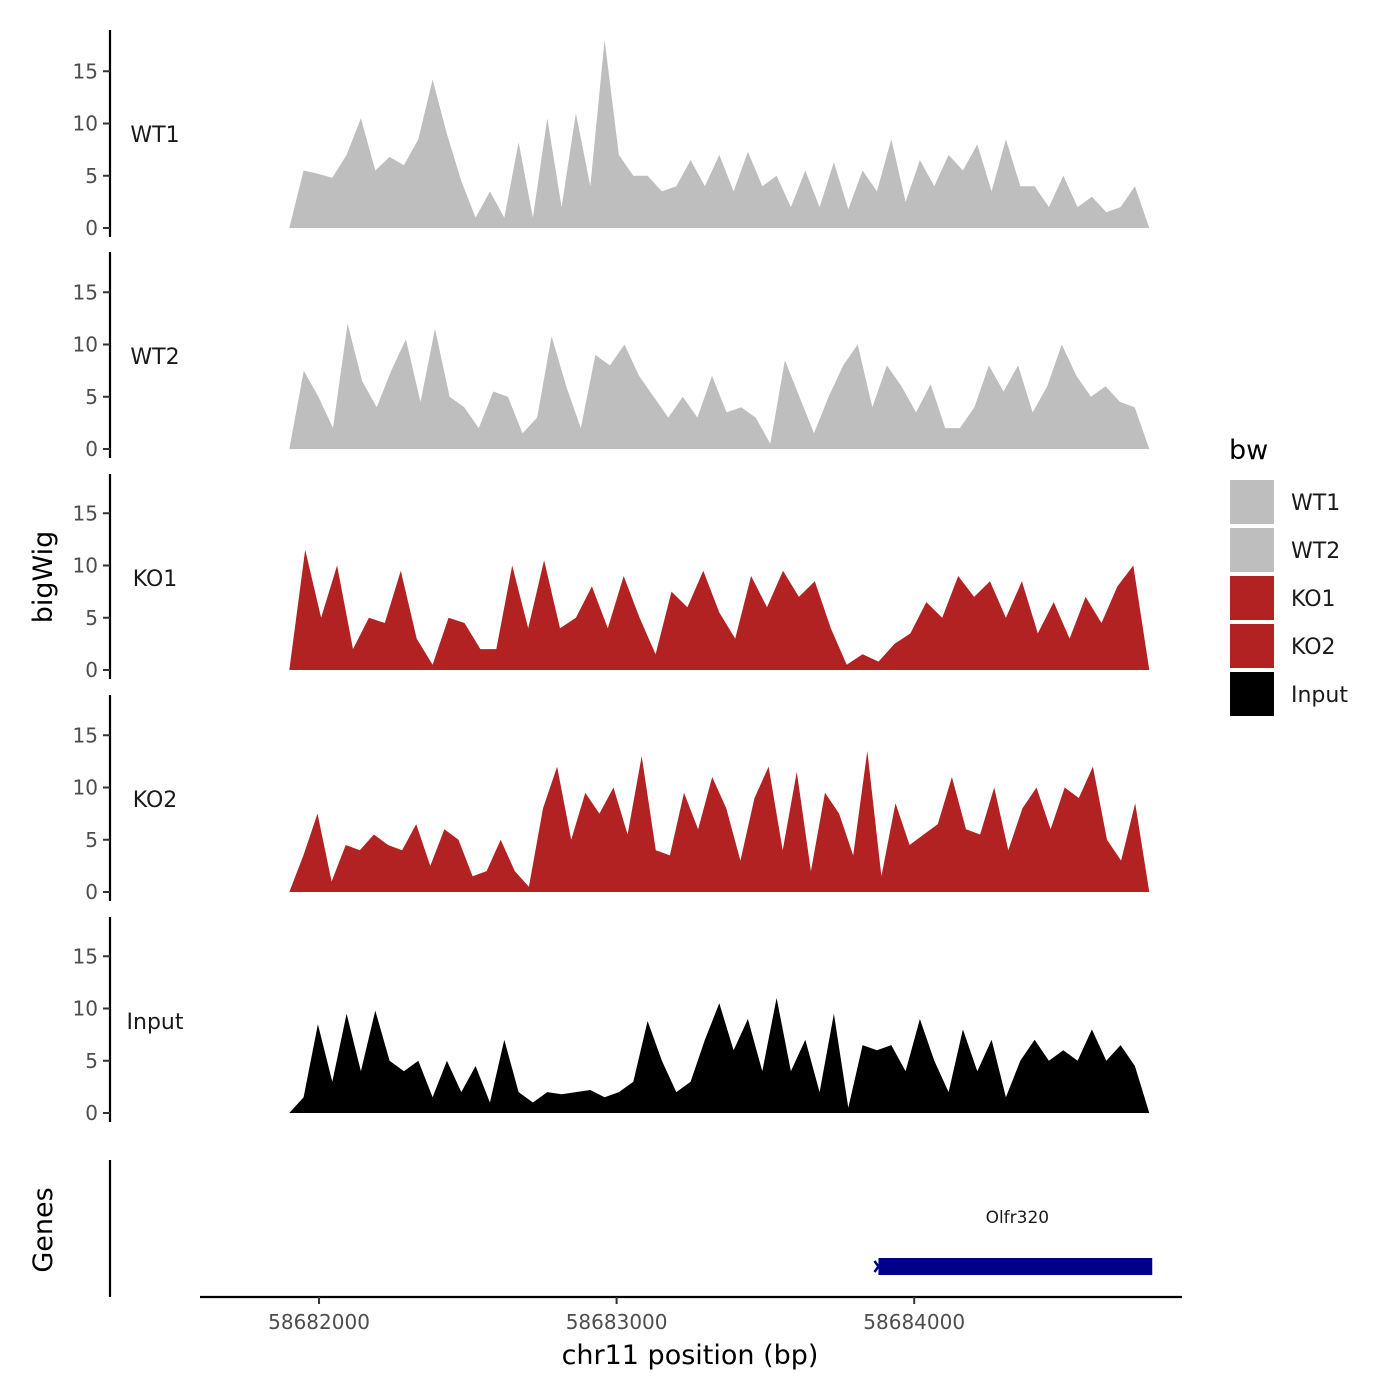 This screenshot has width=1400, height=1400. I want to click on track-label-wt1: WT1, so click(154, 135).